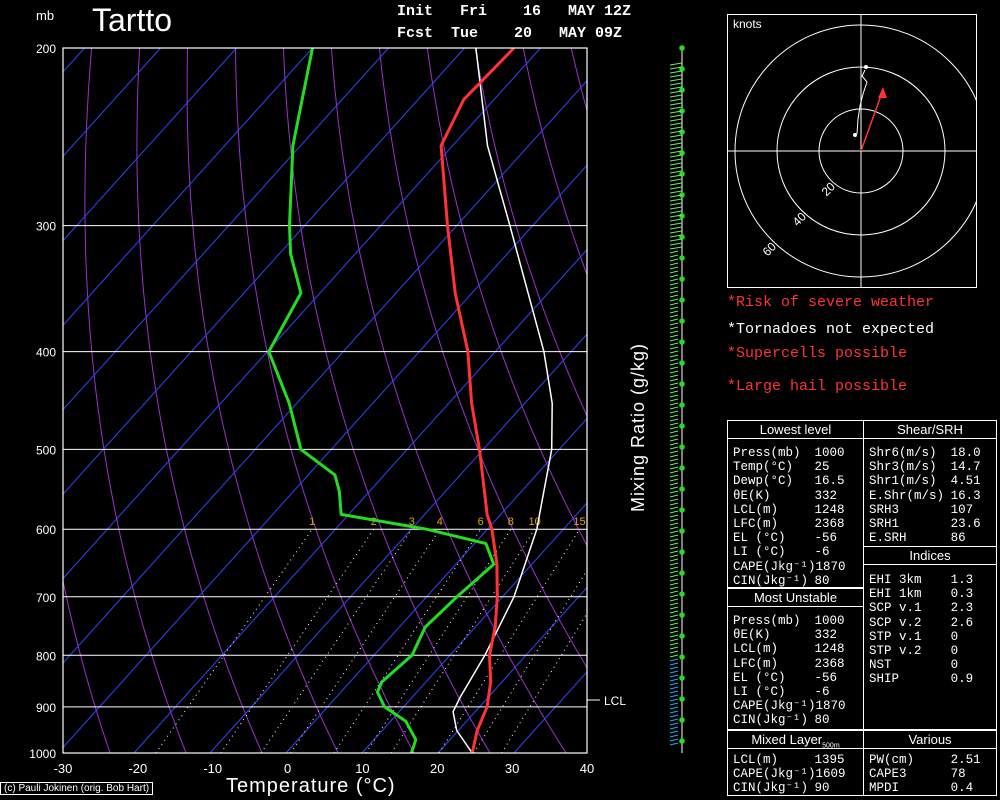 The height and width of the screenshot is (800, 1000). What do you see at coordinates (965, 495) in the screenshot?
I see `shear-srh-value: 16.3` at bounding box center [965, 495].